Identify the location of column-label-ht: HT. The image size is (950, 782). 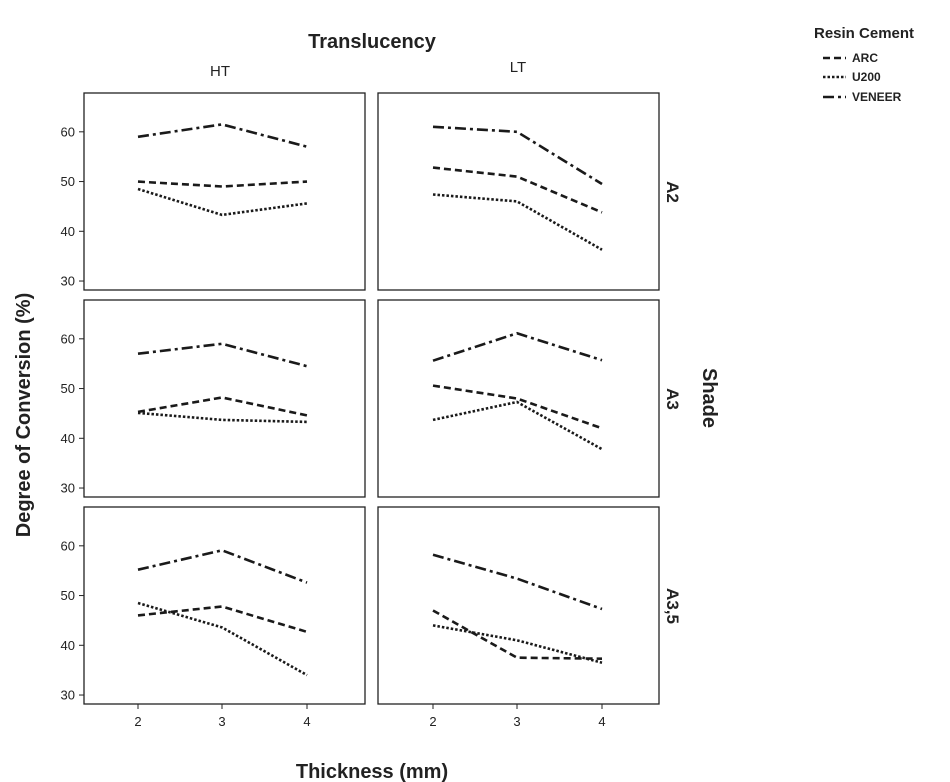
(220, 71).